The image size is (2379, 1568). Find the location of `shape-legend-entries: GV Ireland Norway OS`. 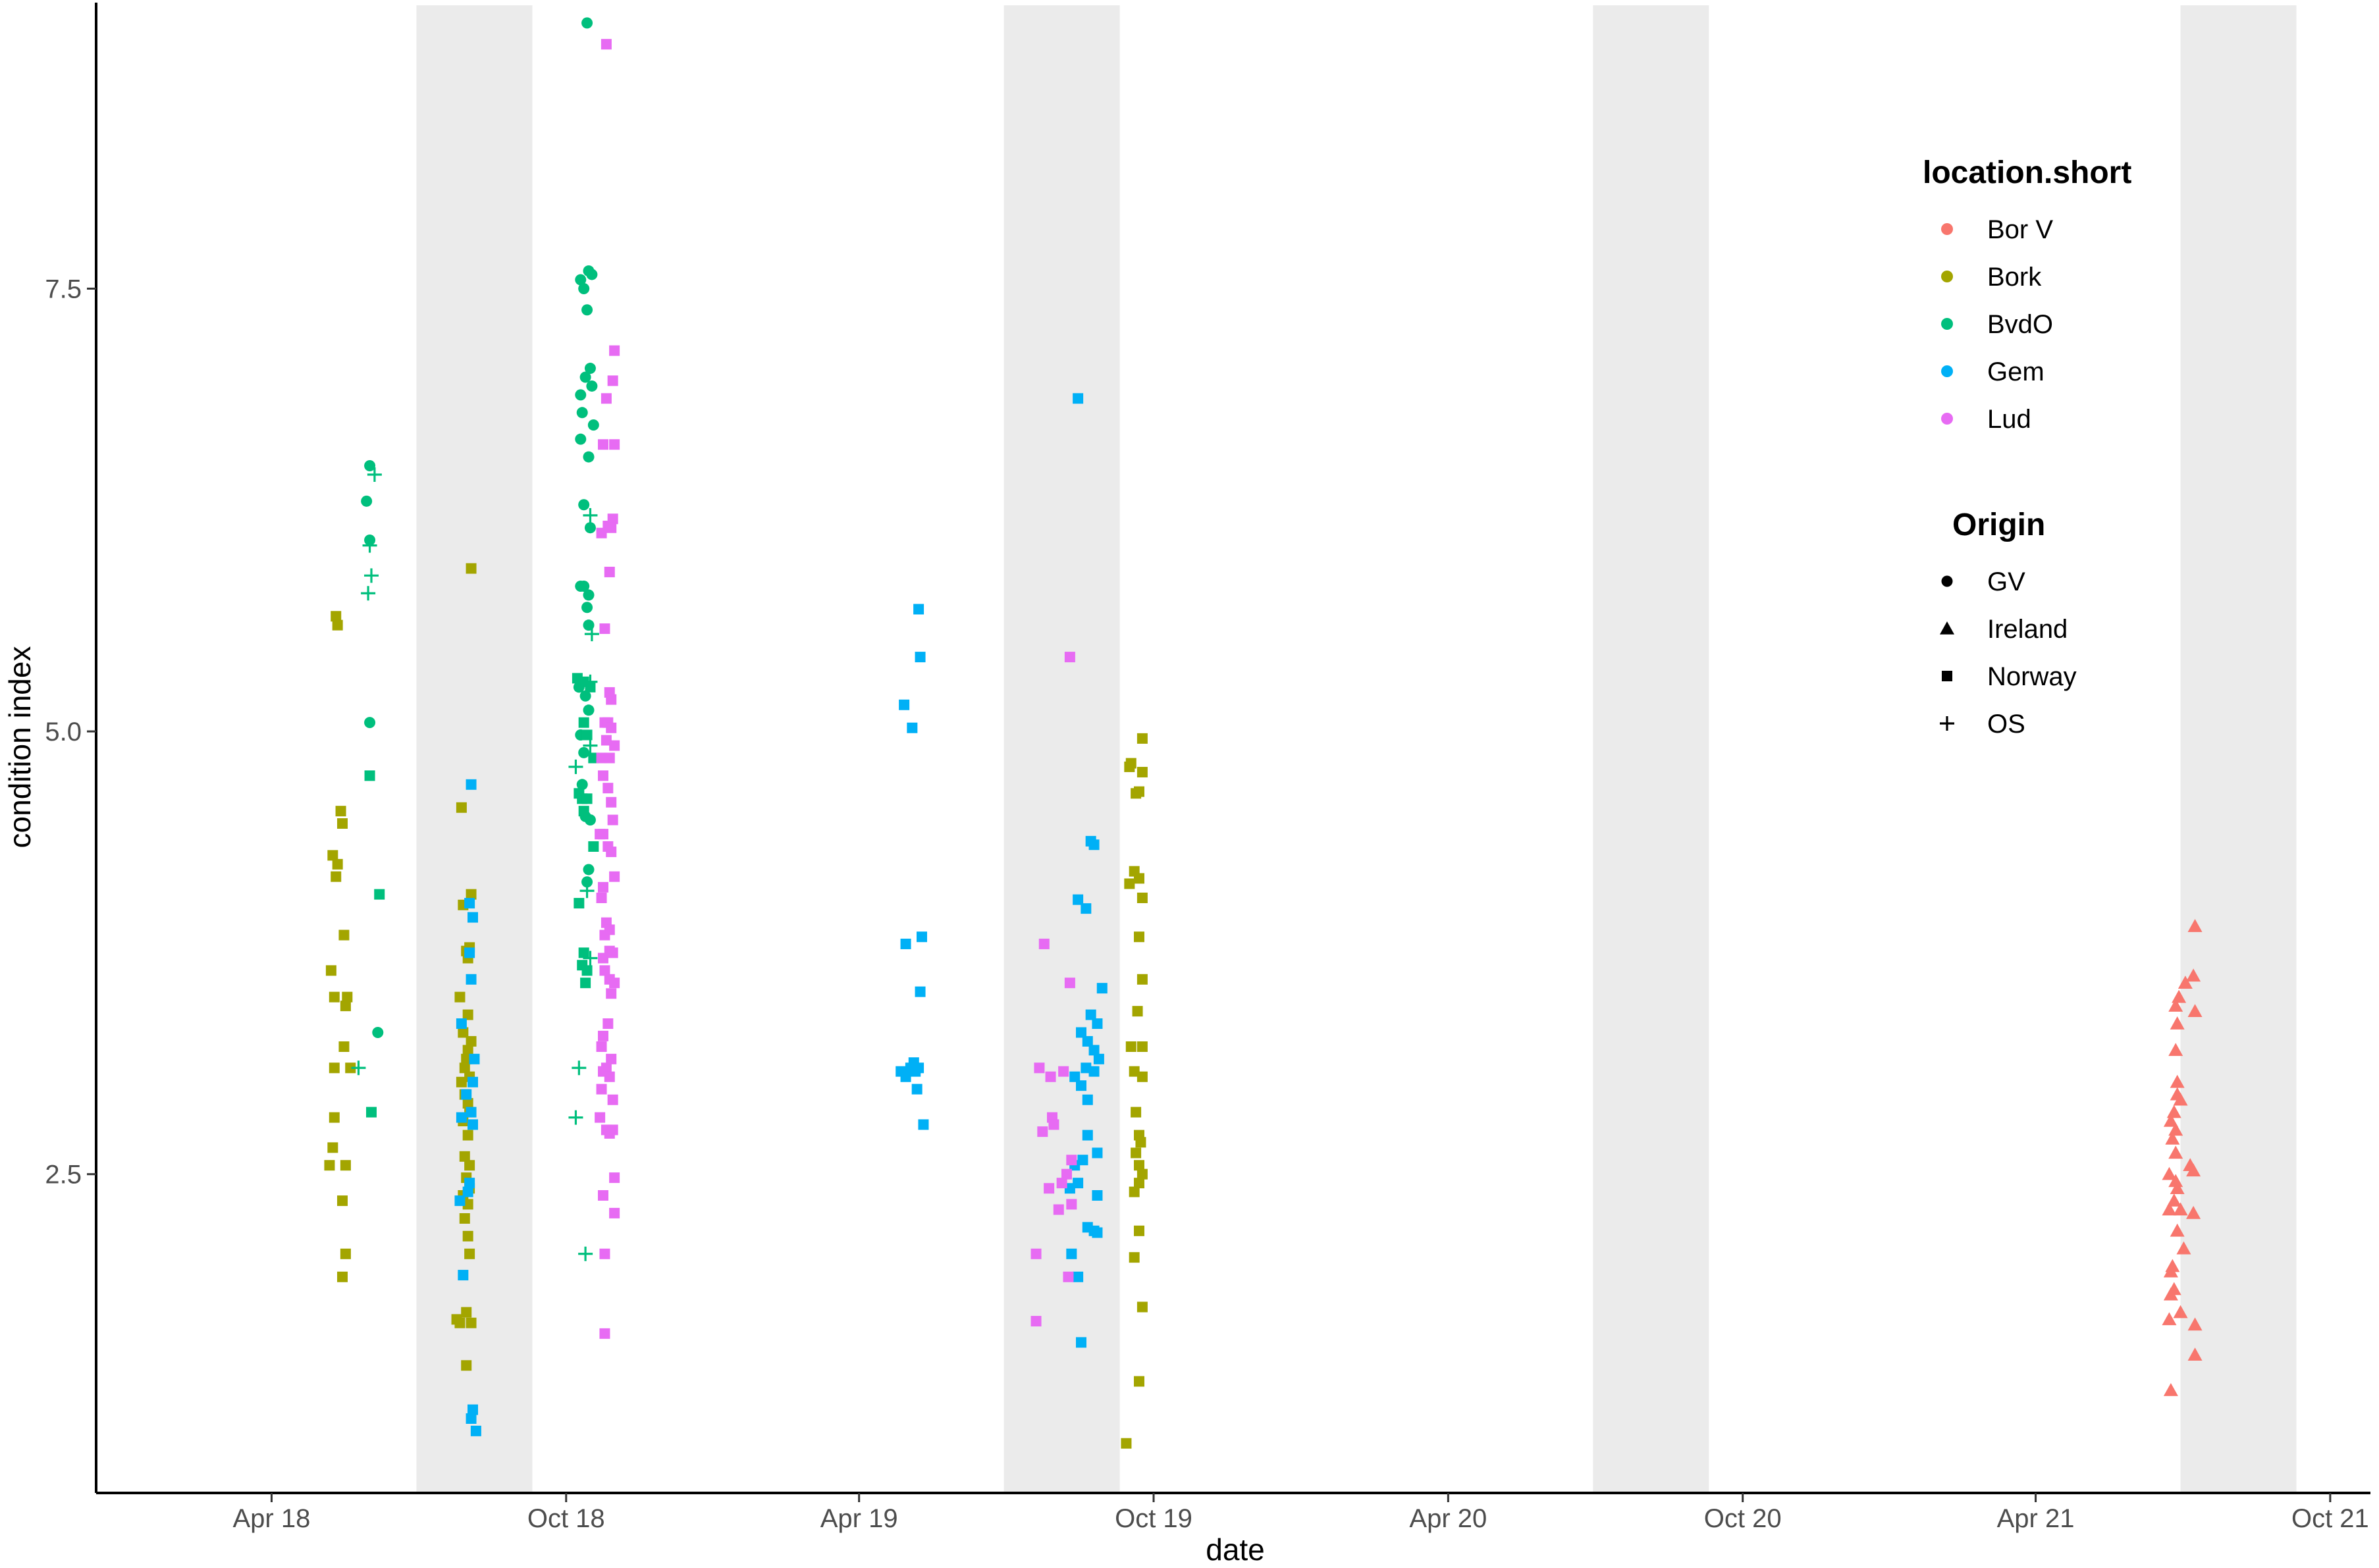

shape-legend-entries: GV Ireland Norway OS is located at coordinates (2009, 653).